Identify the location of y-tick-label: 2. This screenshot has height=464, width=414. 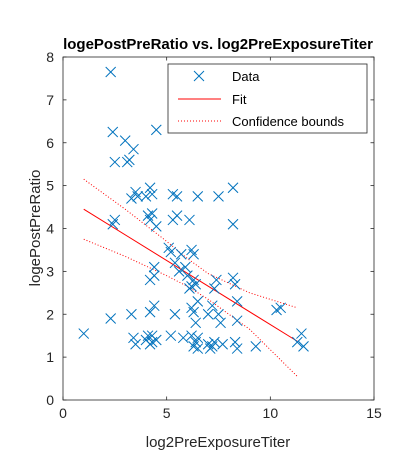
(50, 314).